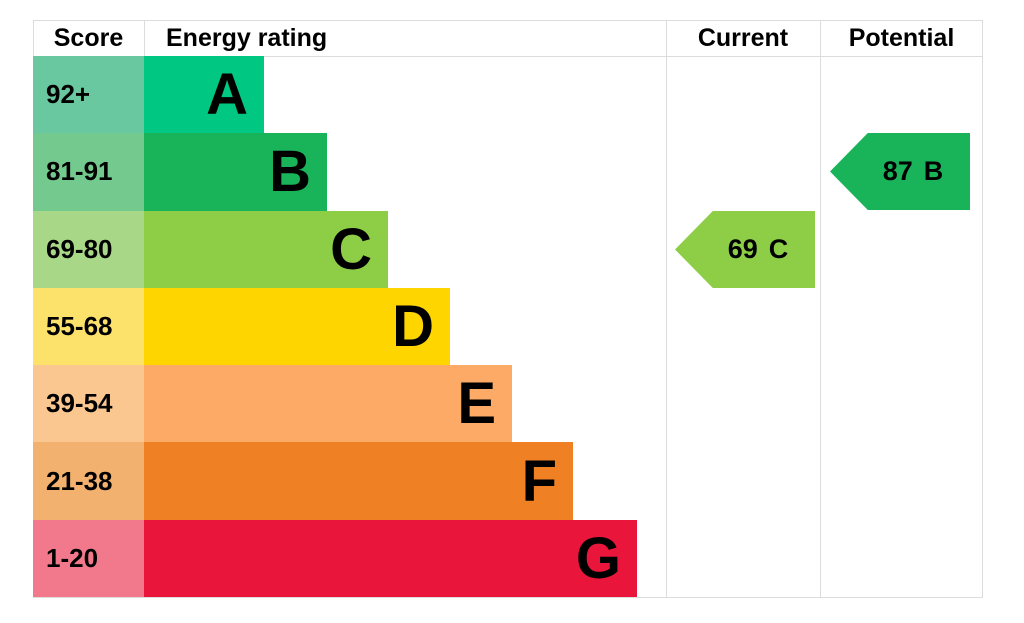  Describe the element at coordinates (358, 481) in the screenshot. I see `band-bar-f: F` at that location.